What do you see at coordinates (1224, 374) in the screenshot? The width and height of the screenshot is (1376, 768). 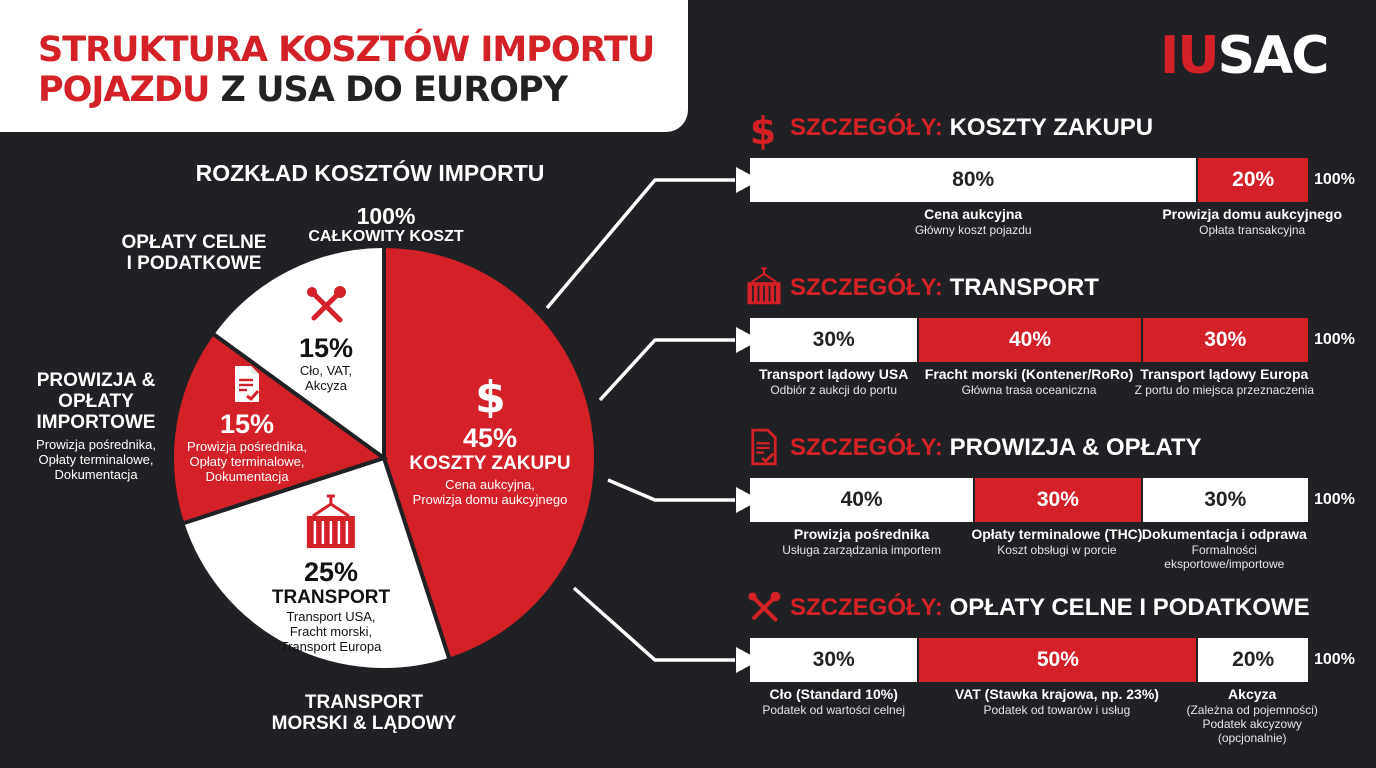 I see `caption-name: Transport lądowy Europa` at bounding box center [1224, 374].